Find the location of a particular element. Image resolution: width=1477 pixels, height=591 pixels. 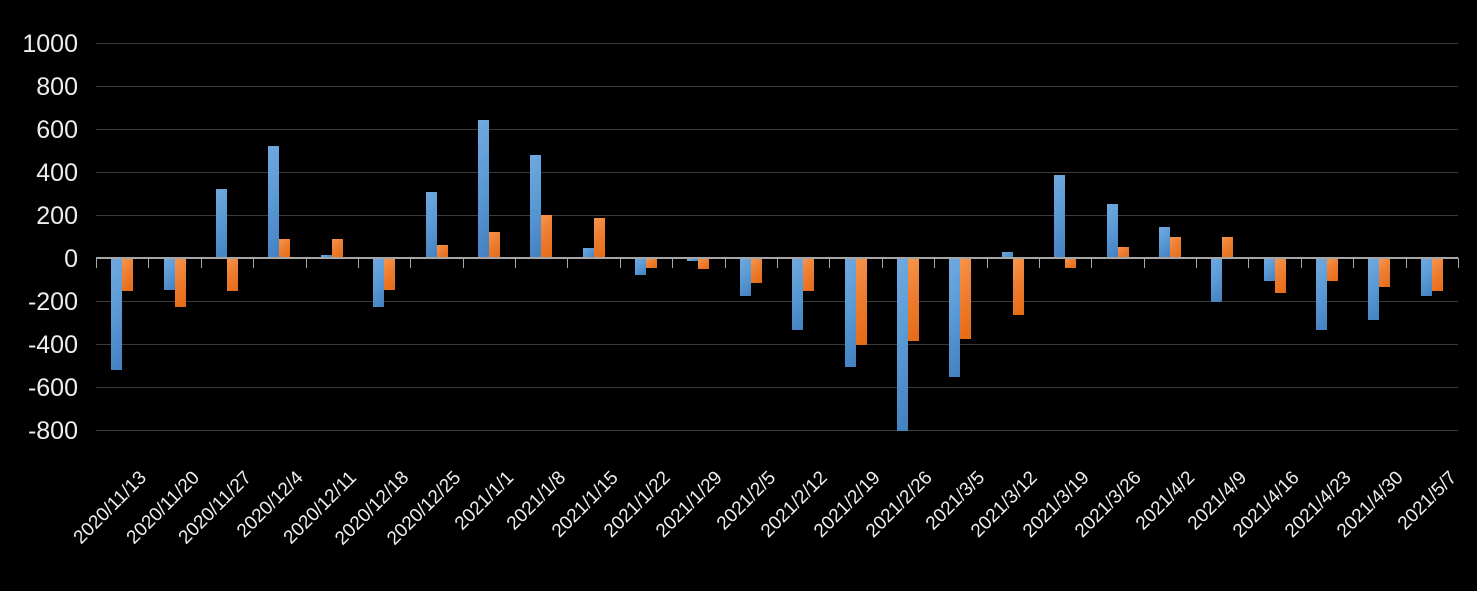

bar-orange-series-2021/1/8 is located at coordinates (546, 236).